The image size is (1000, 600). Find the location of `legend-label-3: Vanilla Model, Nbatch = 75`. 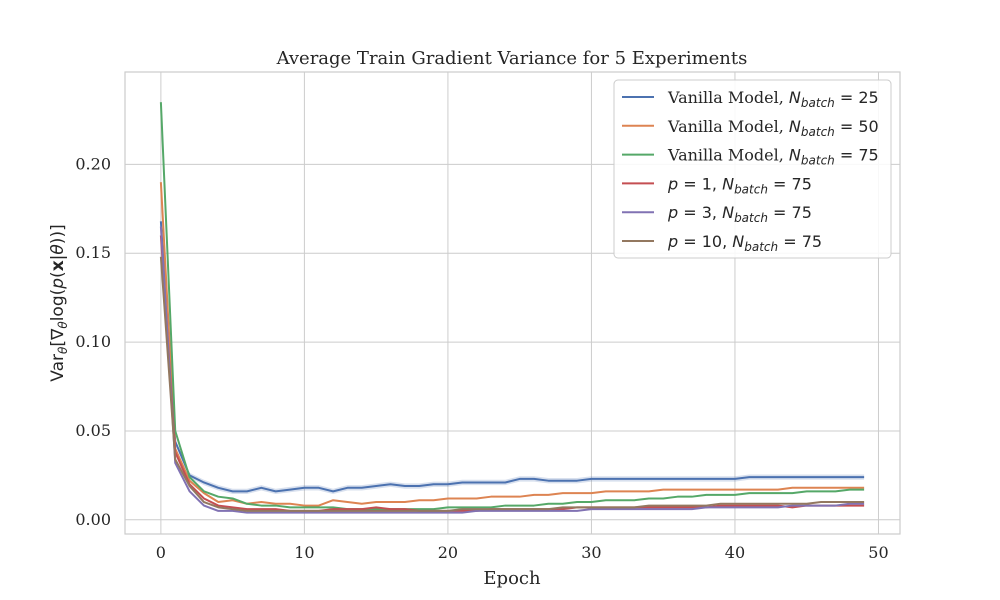

legend-label-3: Vanilla Model, Nbatch = 75 is located at coordinates (773, 157).